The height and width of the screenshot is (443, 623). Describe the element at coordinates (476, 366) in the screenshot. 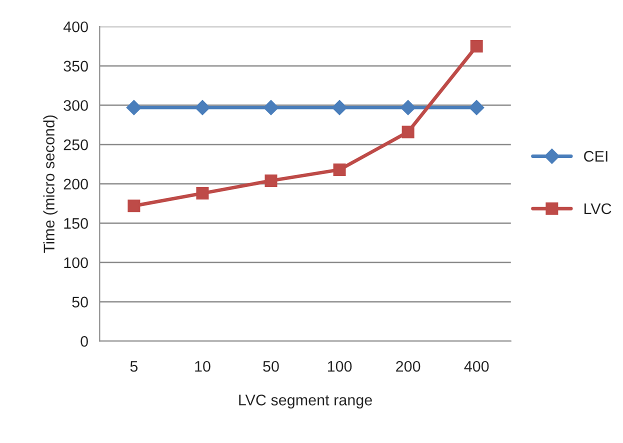

I see `x-tick-label: 400` at that location.